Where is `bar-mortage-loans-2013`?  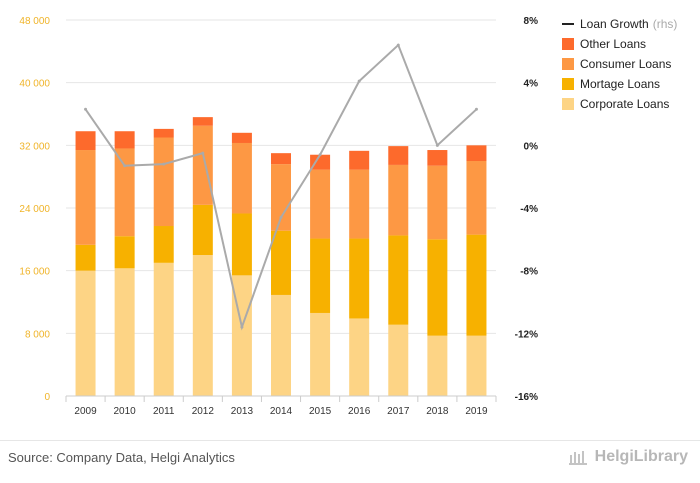 bar-mortage-loans-2013 is located at coordinates (241, 244).